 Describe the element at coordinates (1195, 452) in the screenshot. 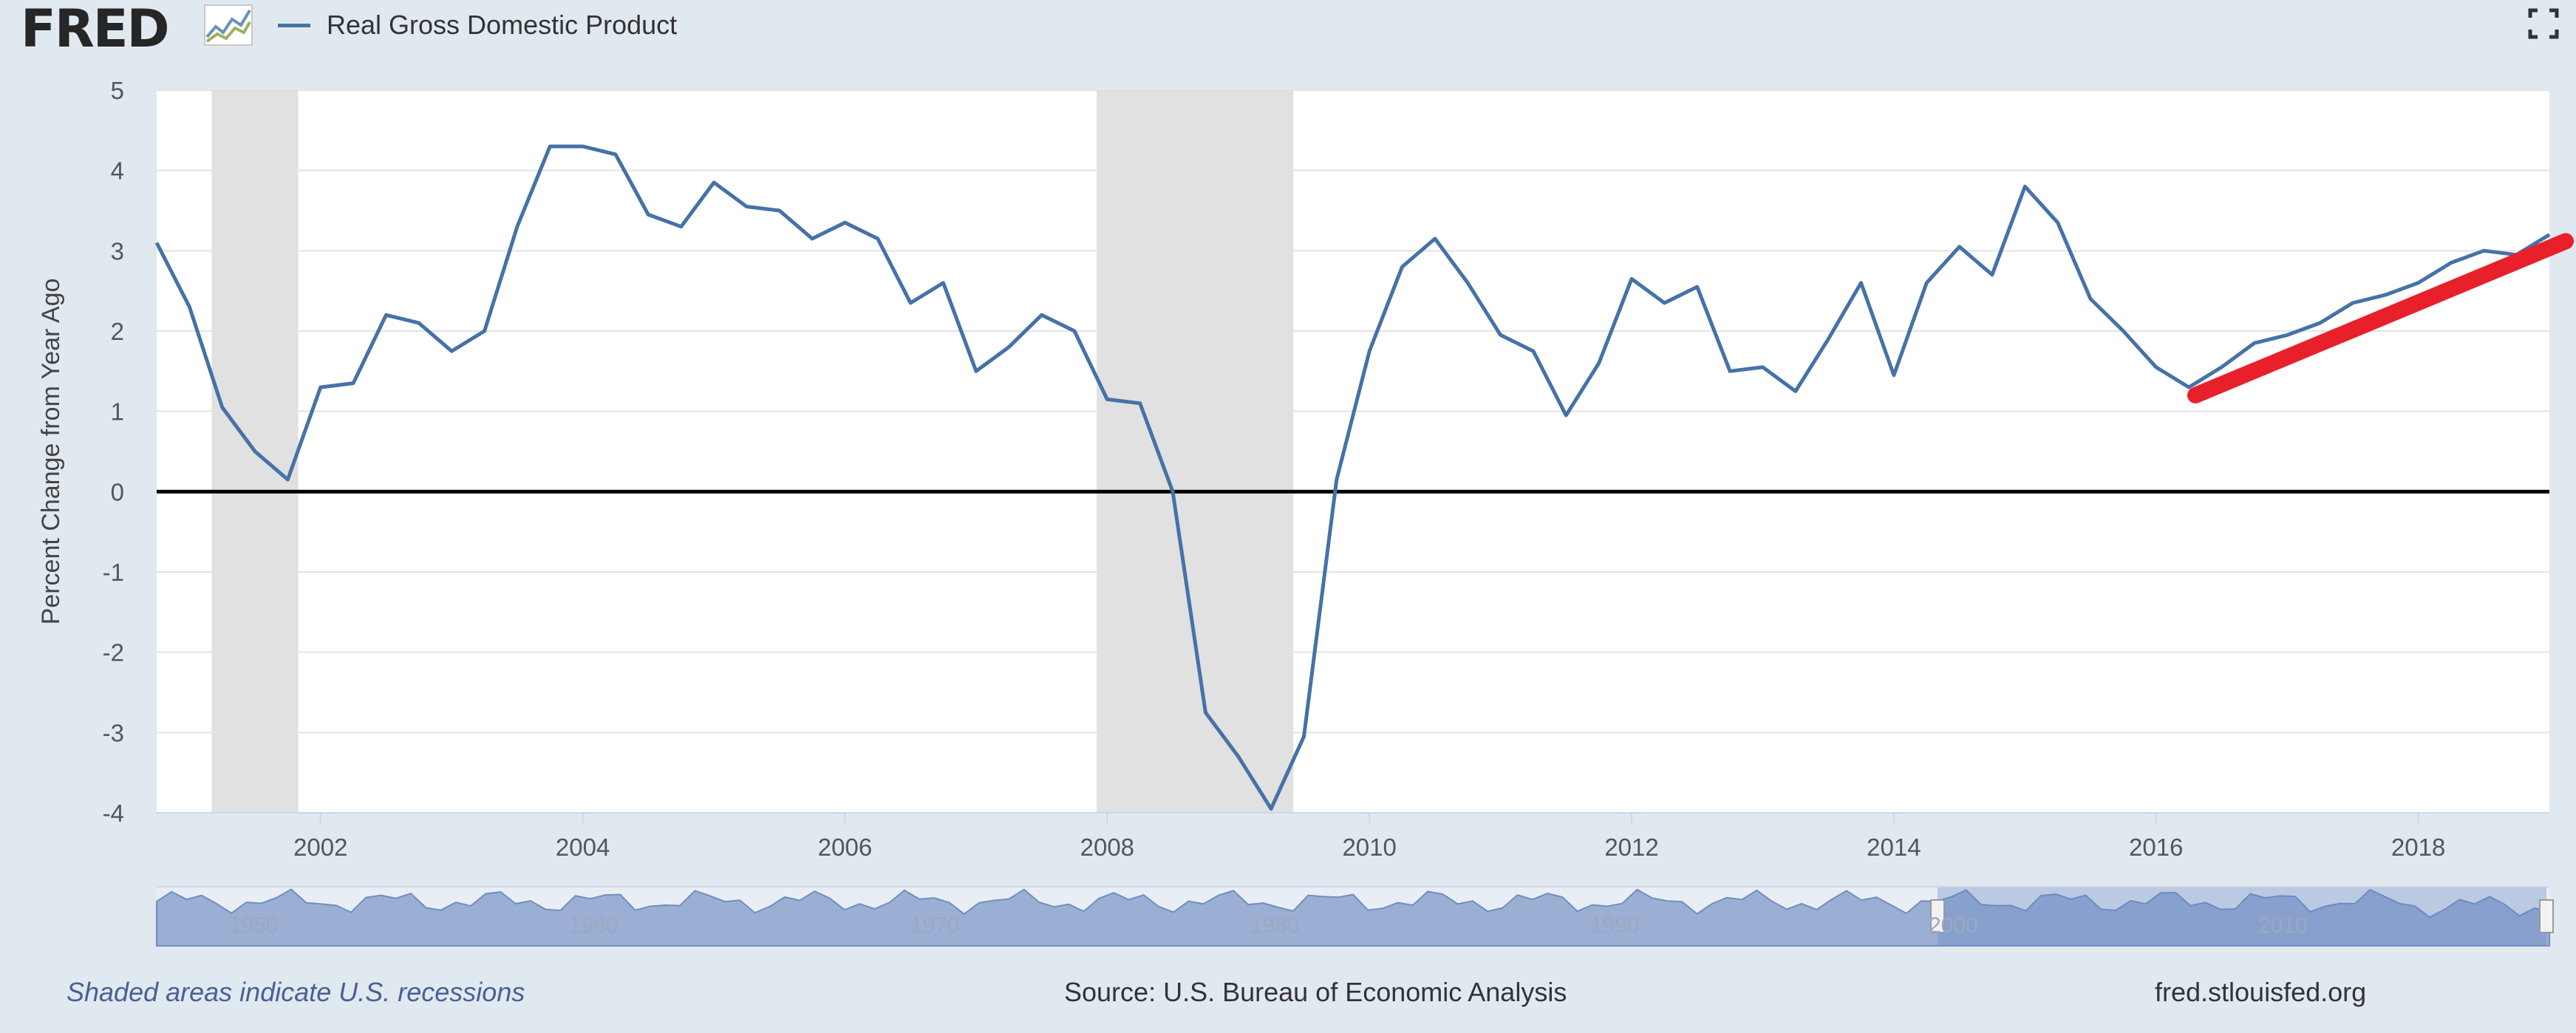

I see `recession-band` at that location.